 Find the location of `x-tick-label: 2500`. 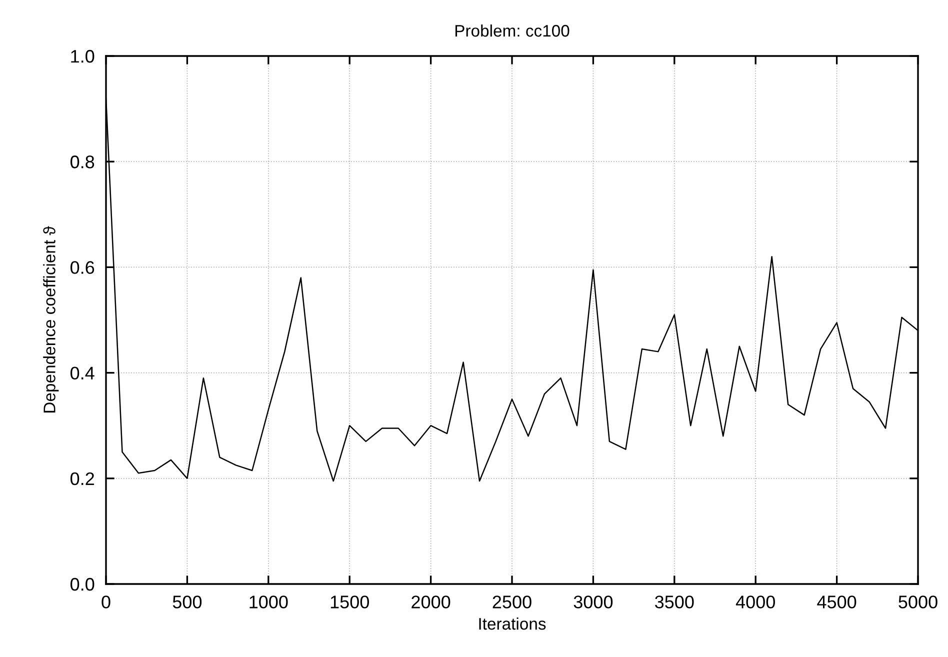

x-tick-label: 2500 is located at coordinates (512, 602).